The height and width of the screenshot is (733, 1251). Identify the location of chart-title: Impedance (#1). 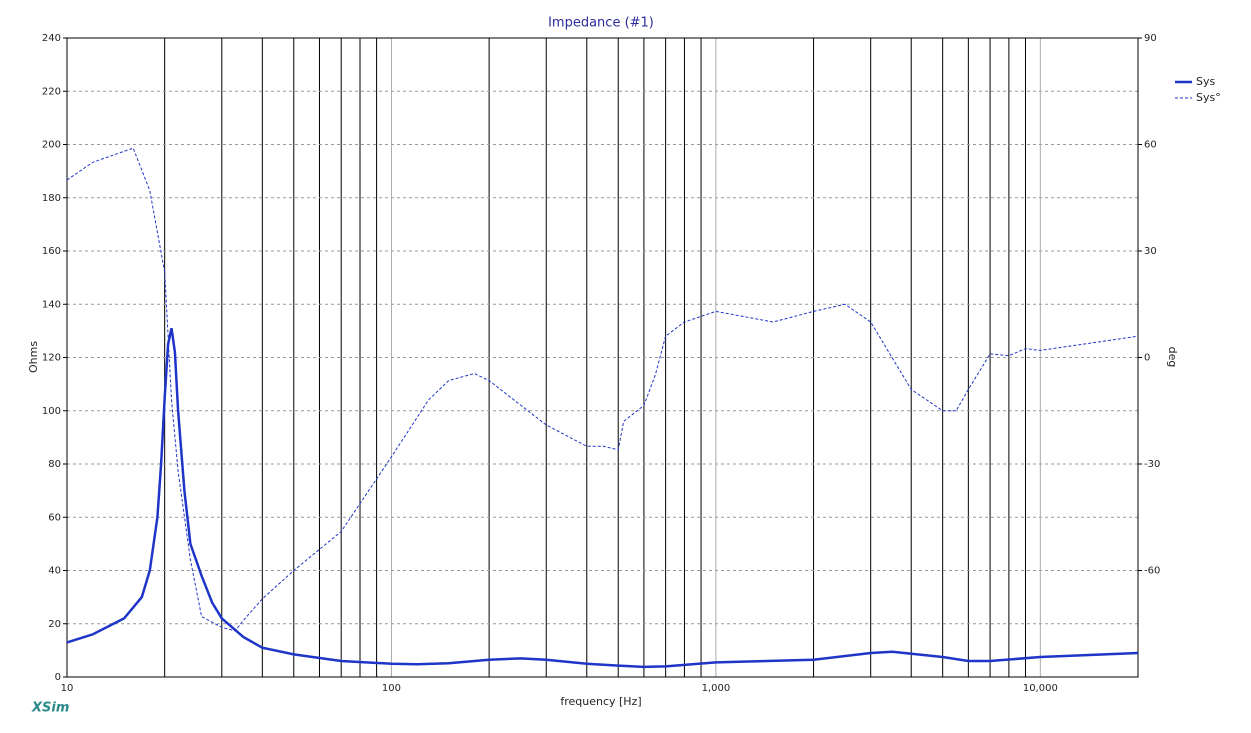
(601, 23).